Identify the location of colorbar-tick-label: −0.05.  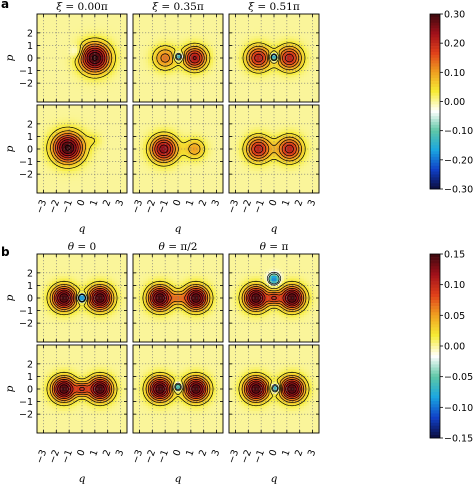
(458, 377).